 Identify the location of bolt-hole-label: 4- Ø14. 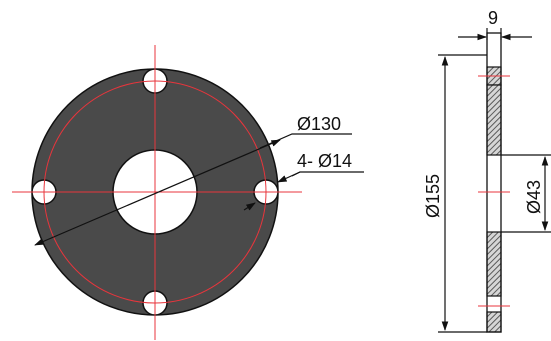
(324, 161).